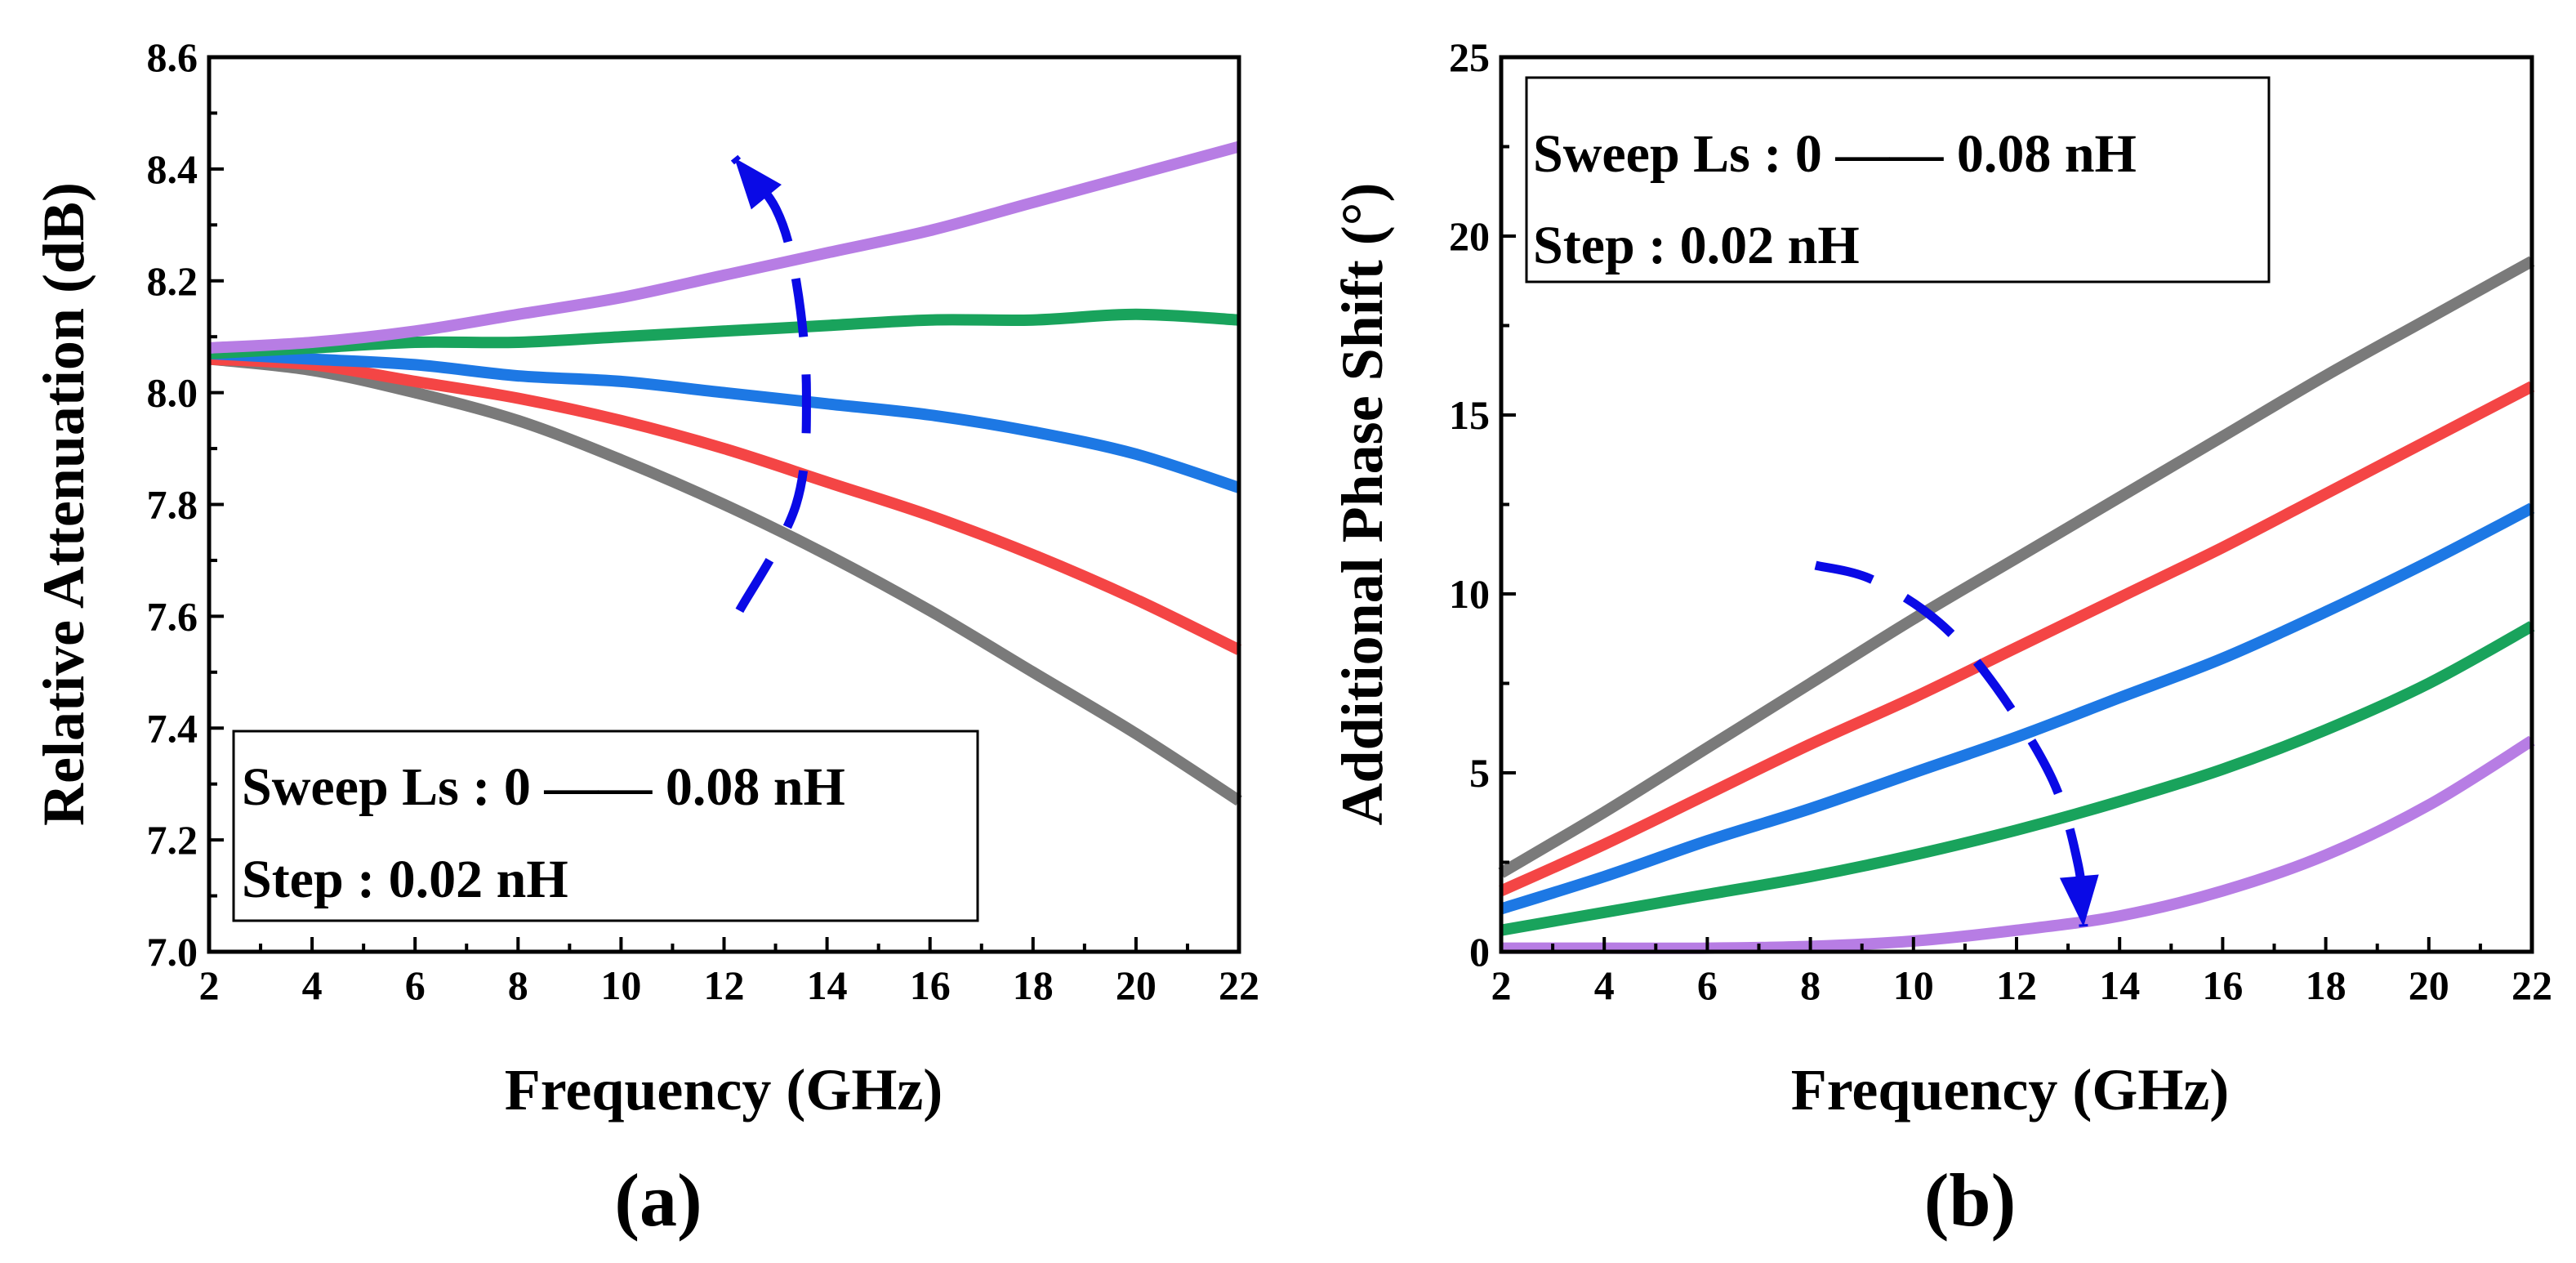 This screenshot has height=1263, width=2576. I want to click on panel-a-x-tick-label: 2, so click(209, 985).